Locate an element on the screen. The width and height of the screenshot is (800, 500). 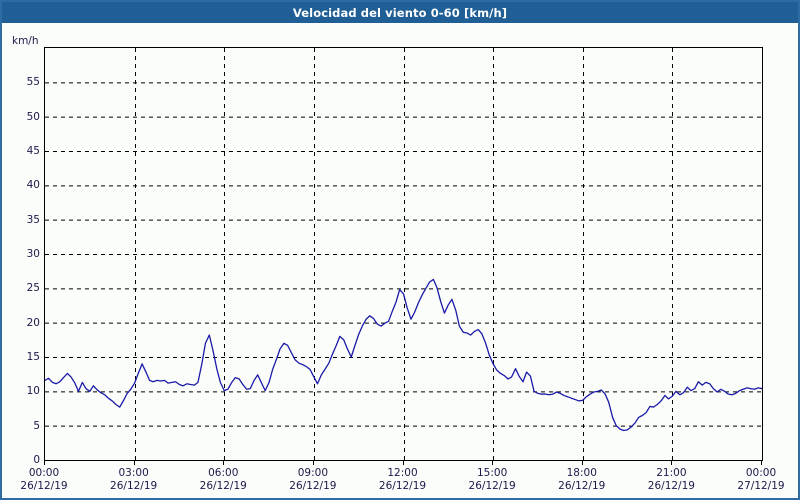
x-axis-tick-label: 18:00 26/12/19 is located at coordinates (581, 480).